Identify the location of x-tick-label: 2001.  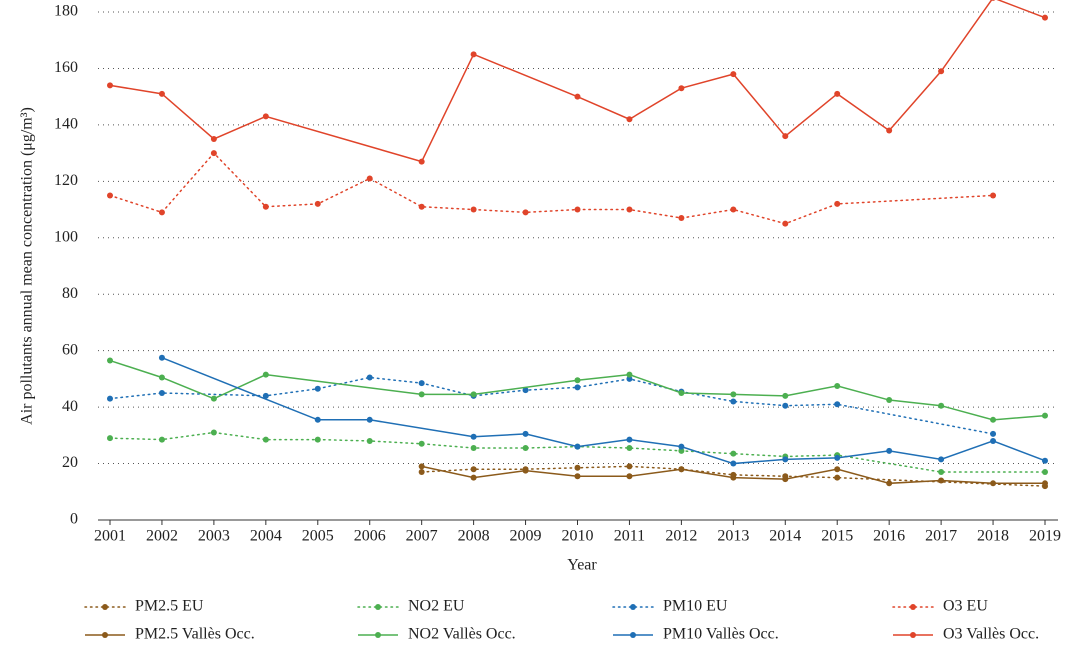
(110, 536).